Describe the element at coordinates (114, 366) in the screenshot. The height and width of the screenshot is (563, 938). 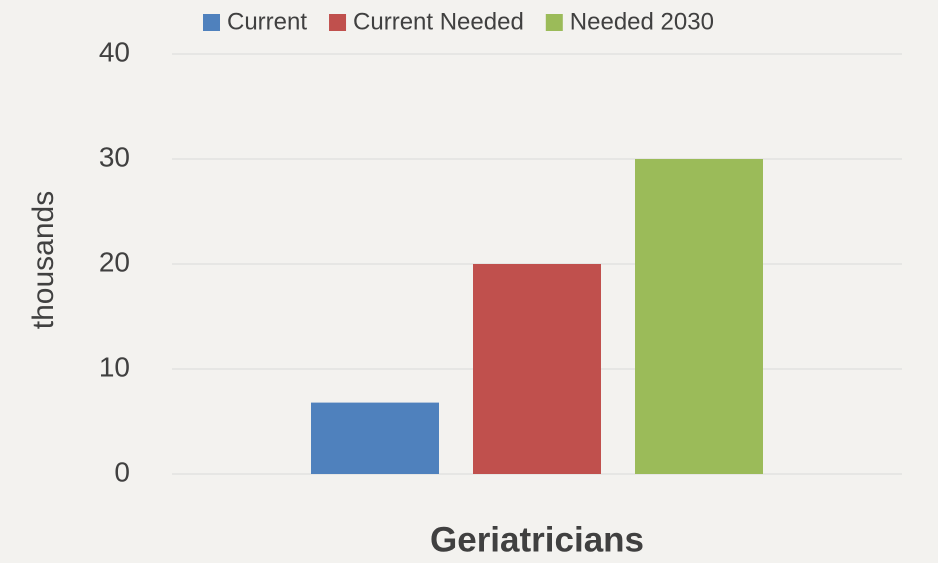
I see `y-tick-label: 10` at that location.